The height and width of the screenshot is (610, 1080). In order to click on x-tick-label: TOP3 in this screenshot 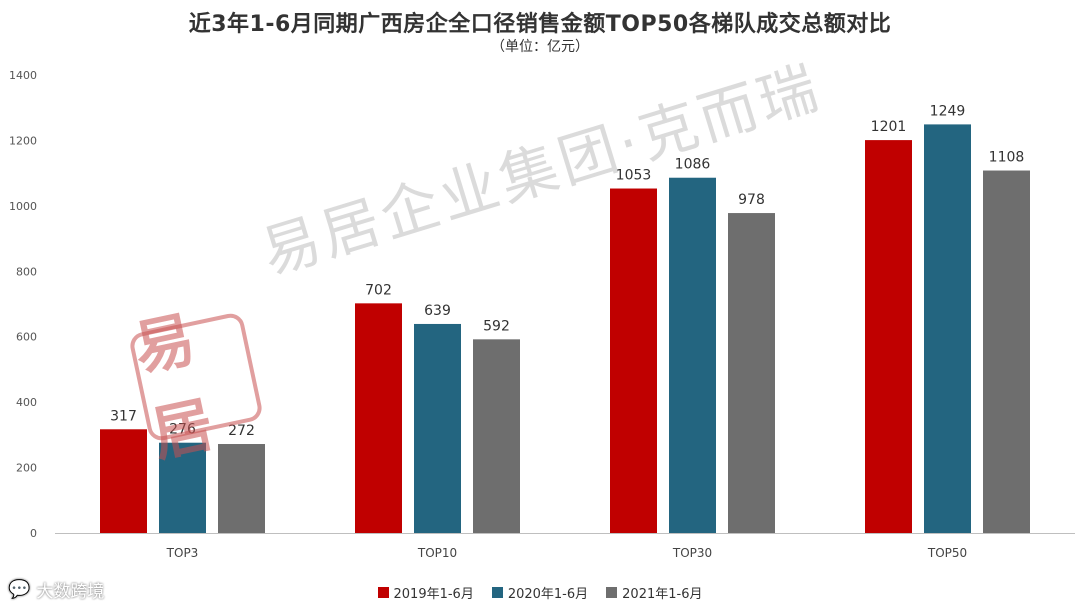, I will do `click(182, 553)`.